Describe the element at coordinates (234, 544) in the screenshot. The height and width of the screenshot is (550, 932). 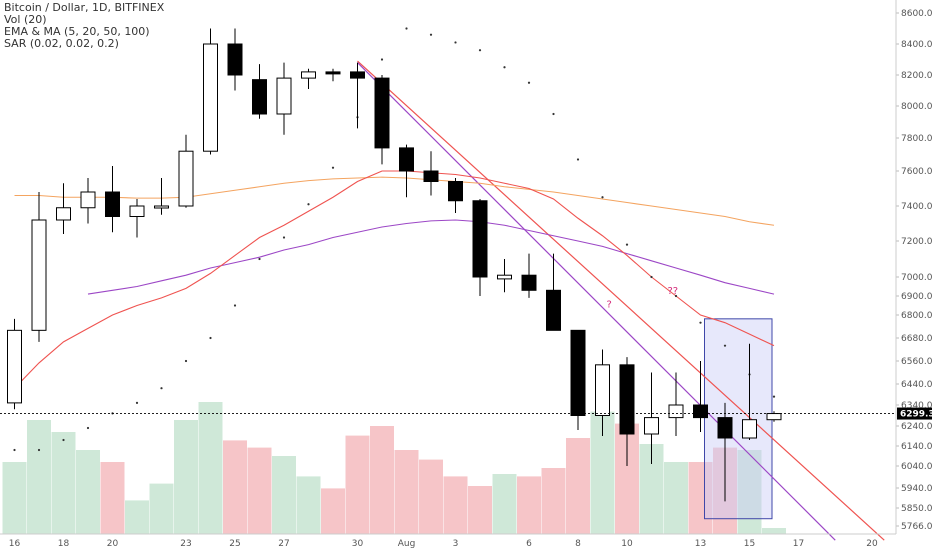
I see `time-tick-label: 25` at that location.